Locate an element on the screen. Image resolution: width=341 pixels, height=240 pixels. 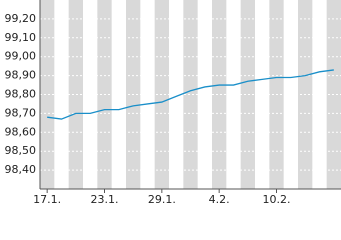
y-tick-label: 99,10 is located at coordinates (21, 37).